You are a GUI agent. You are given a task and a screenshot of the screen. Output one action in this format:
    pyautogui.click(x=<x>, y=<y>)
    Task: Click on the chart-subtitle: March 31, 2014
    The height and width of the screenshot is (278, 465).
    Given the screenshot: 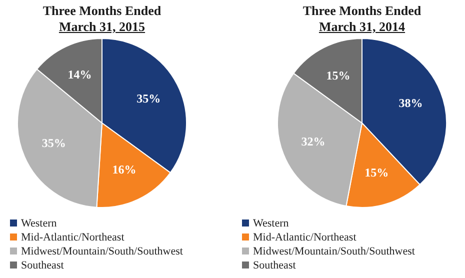 What is the action you would take?
    pyautogui.click(x=362, y=27)
    